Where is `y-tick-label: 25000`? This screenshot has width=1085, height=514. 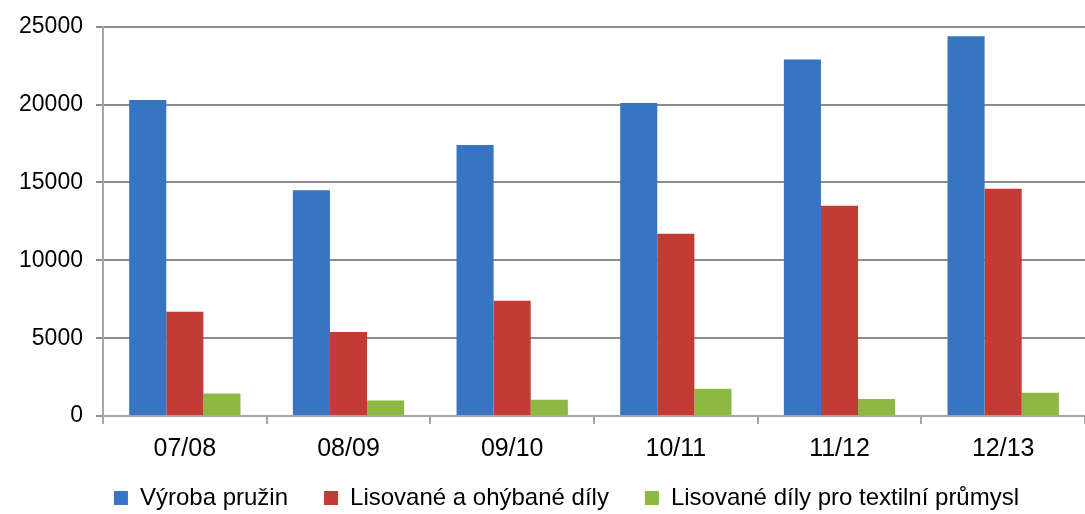 y-tick-label: 25000 is located at coordinates (51, 25).